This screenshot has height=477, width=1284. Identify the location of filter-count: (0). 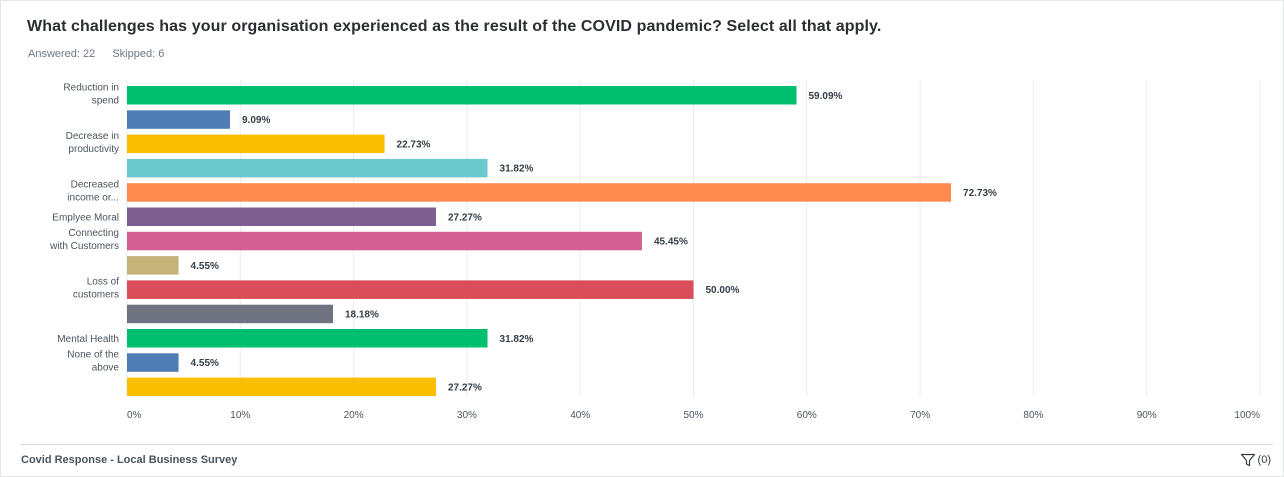
(1264, 460).